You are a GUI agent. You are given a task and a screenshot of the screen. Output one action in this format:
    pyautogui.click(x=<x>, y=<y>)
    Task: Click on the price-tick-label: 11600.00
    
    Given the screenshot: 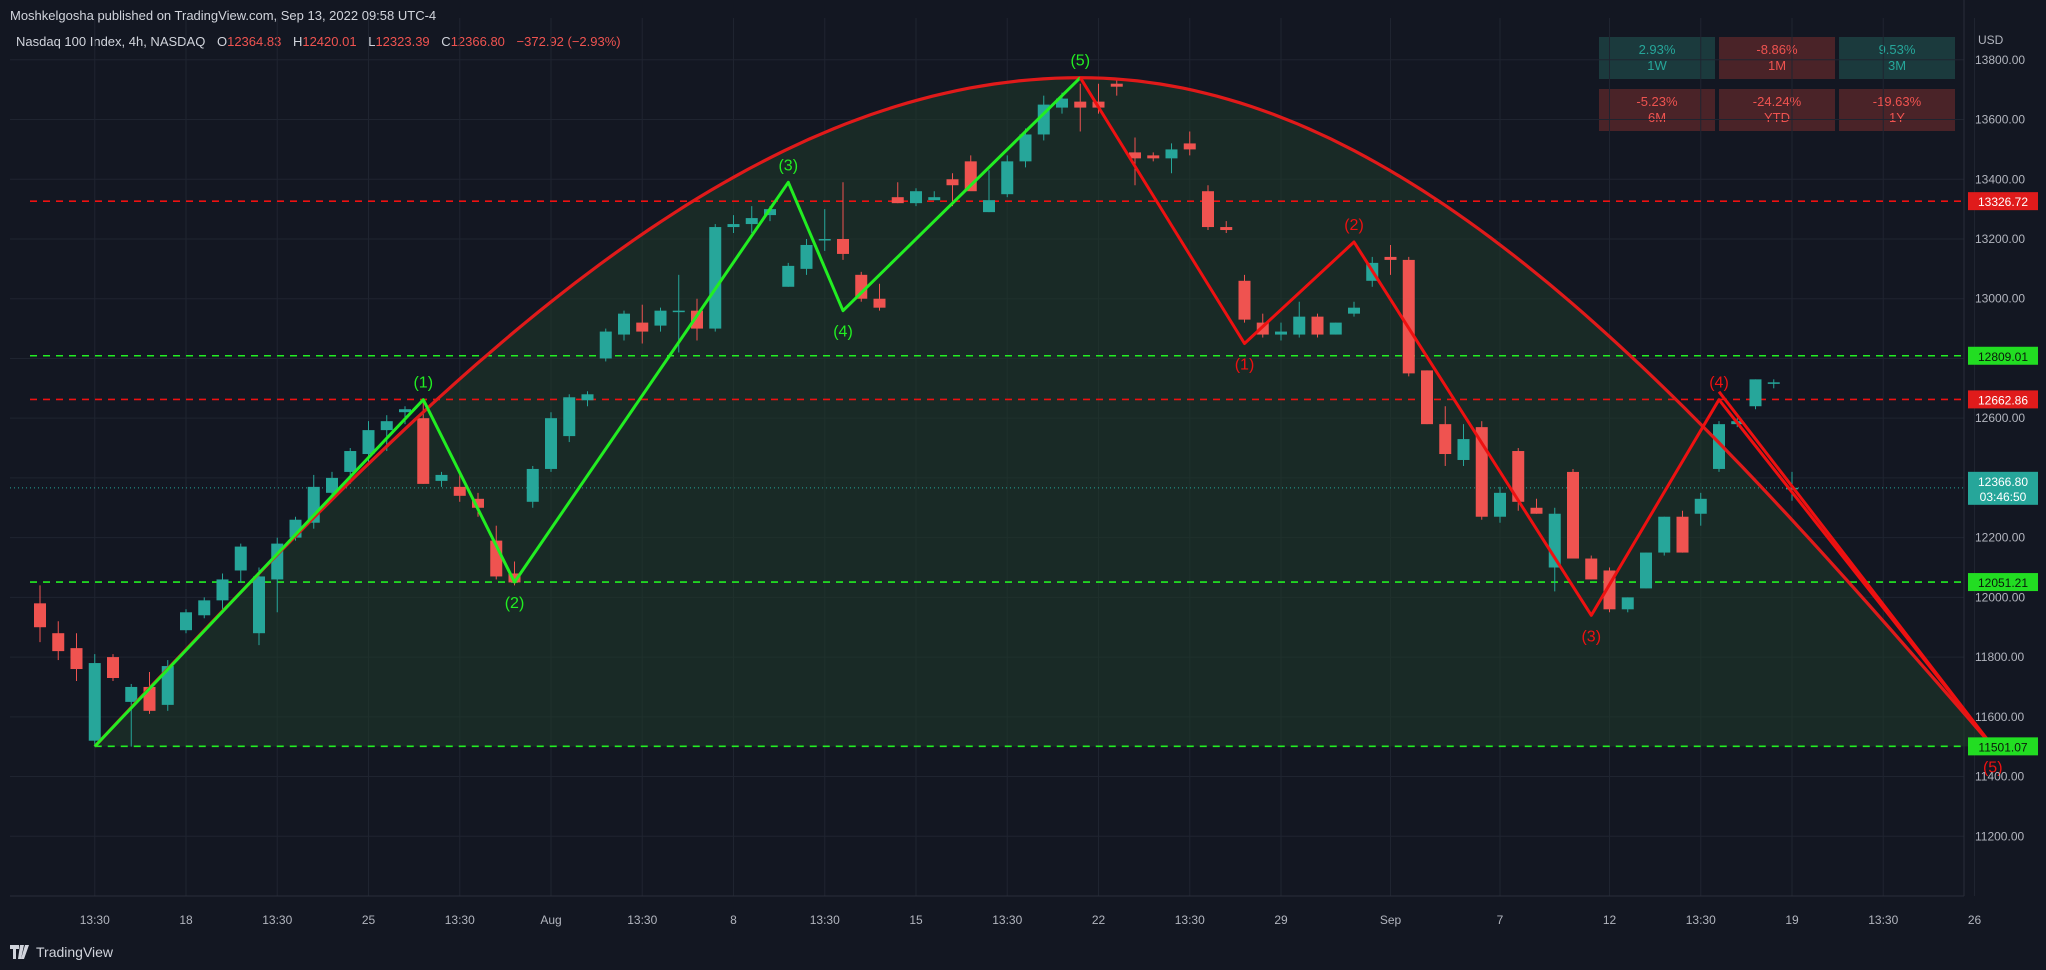 What is the action you would take?
    pyautogui.click(x=1999, y=717)
    